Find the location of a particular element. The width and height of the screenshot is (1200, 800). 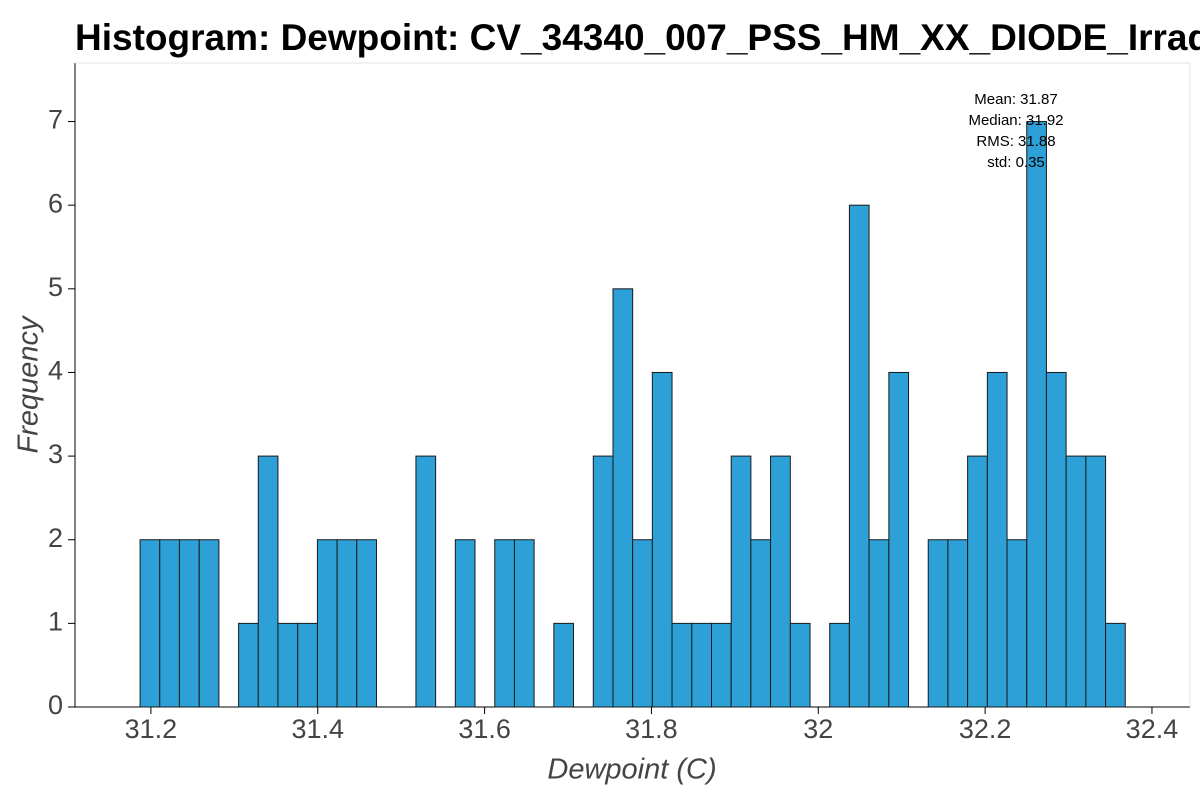

y-tick-label: 6 is located at coordinates (55, 203).